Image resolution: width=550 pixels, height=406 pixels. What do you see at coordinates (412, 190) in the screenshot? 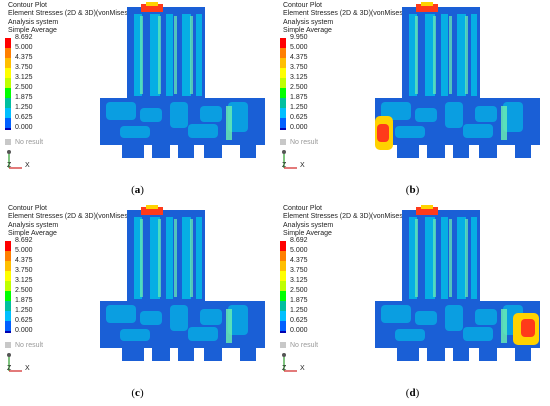
I see `panel-caption: (b)` at bounding box center [412, 190].